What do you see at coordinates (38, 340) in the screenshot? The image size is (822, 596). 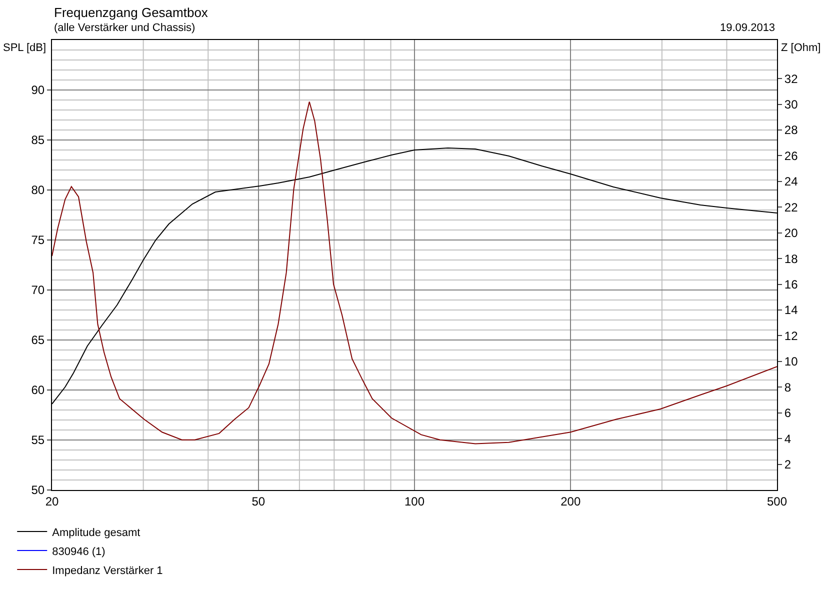 I see `y-tick-label: 65` at bounding box center [38, 340].